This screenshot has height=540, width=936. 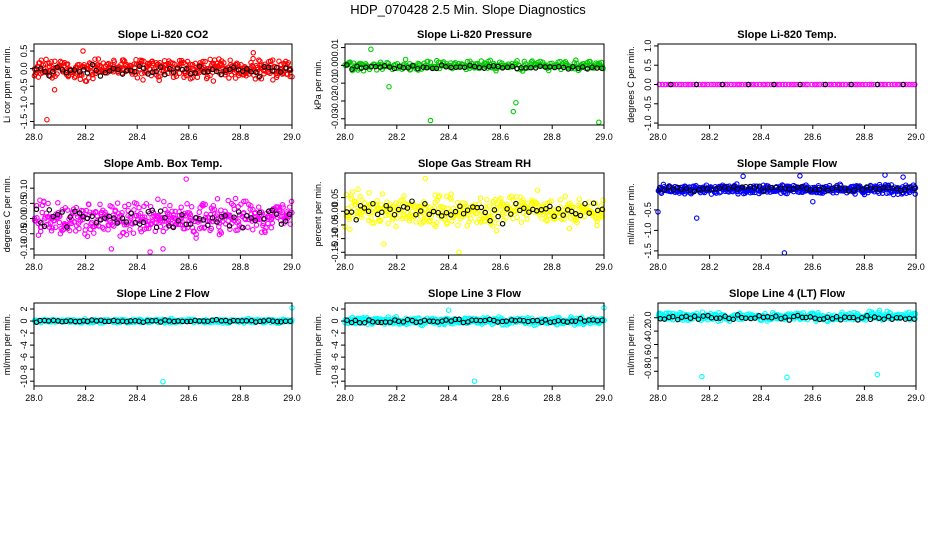 I want to click on x-tick-label: 28.6, so click(x=501, y=267).